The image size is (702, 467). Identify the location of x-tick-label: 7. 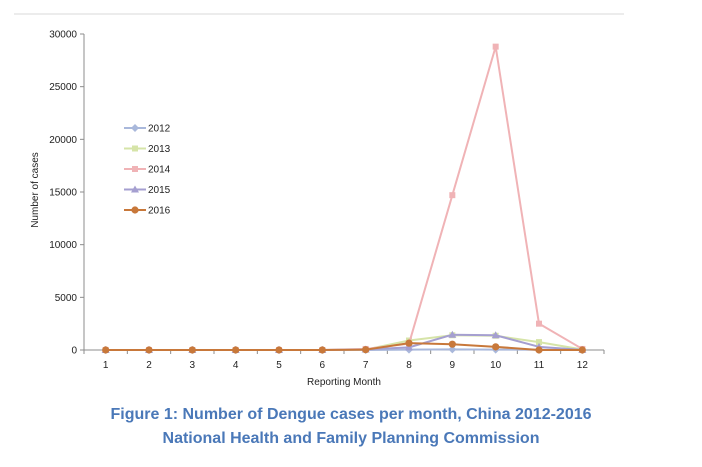
(366, 365).